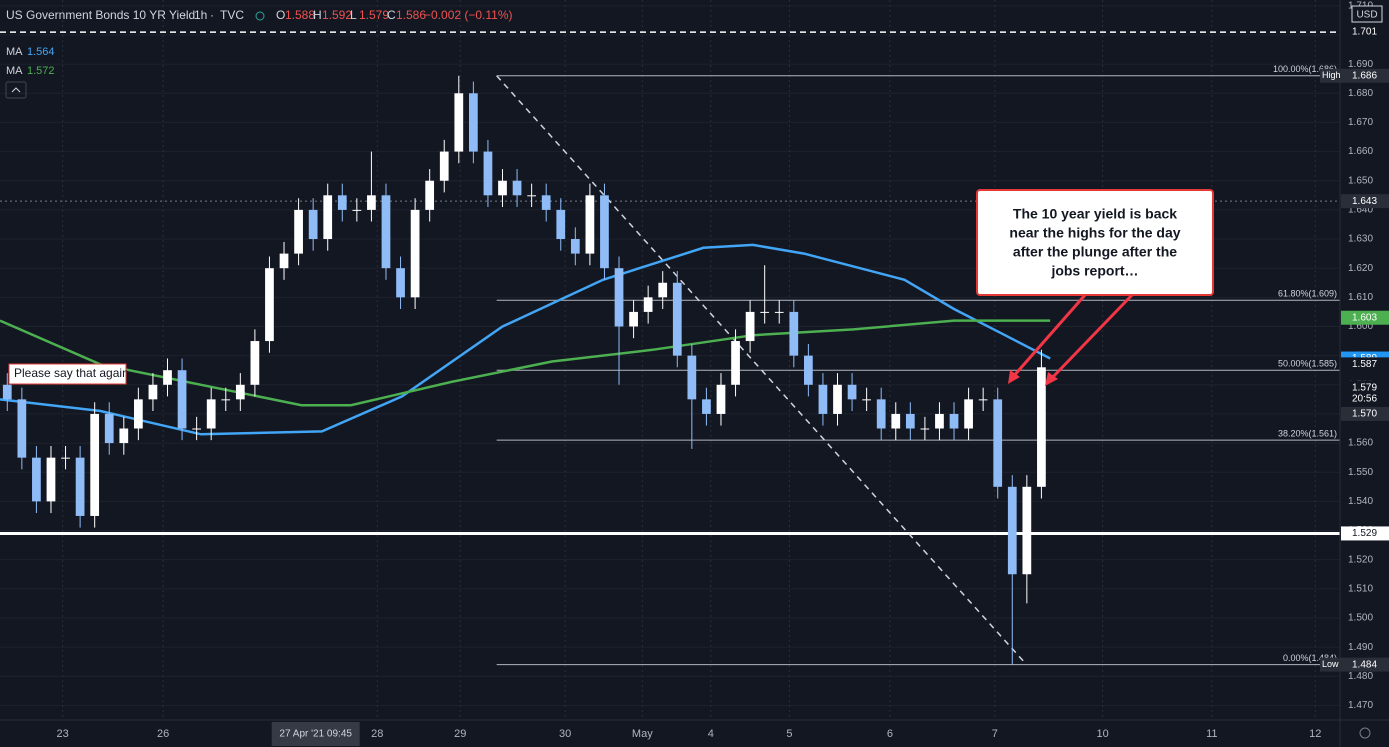 The height and width of the screenshot is (747, 1389). Describe the element at coordinates (1360, 472) in the screenshot. I see `y-tick-label: 1.550` at that location.